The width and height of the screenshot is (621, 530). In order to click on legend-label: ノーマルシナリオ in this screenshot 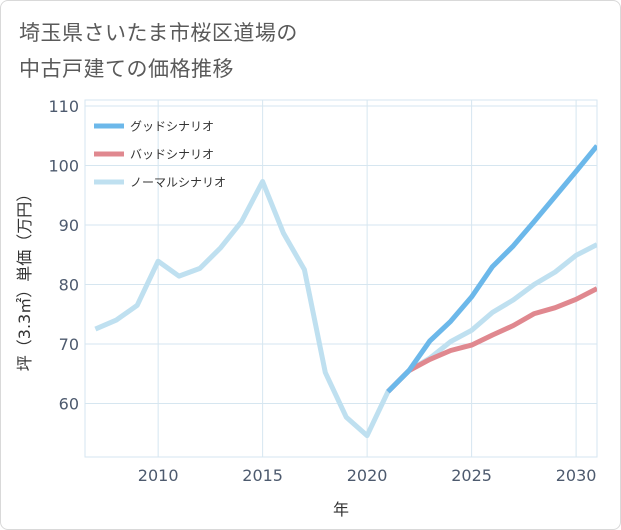, I will do `click(178, 183)`.